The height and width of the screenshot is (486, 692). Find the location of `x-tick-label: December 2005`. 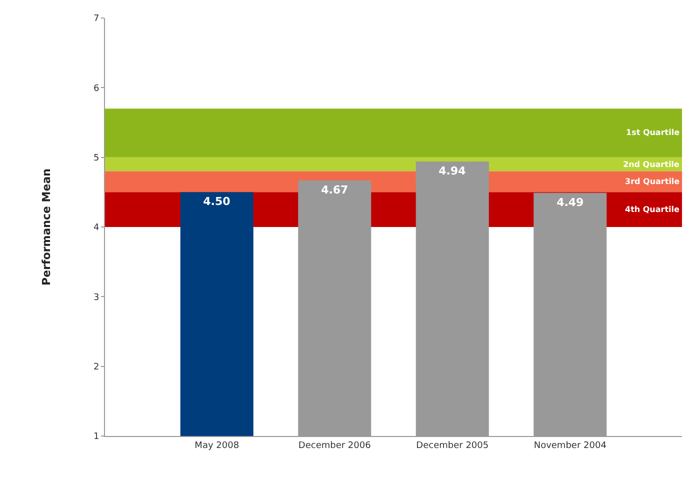

x-tick-label: December 2005 is located at coordinates (452, 445).